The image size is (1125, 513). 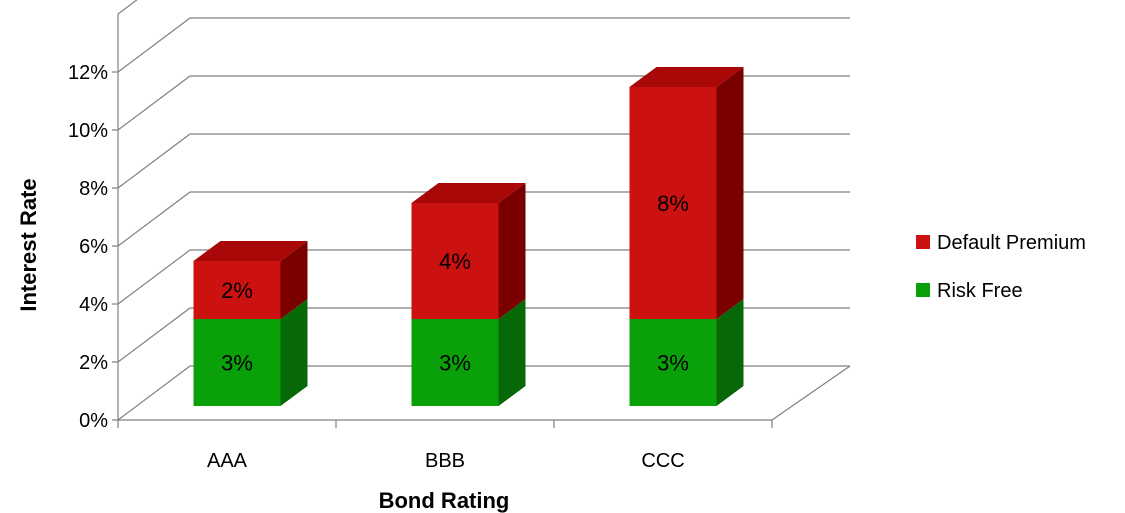 What do you see at coordinates (662, 461) in the screenshot?
I see `x-tick-label: CCC` at bounding box center [662, 461].